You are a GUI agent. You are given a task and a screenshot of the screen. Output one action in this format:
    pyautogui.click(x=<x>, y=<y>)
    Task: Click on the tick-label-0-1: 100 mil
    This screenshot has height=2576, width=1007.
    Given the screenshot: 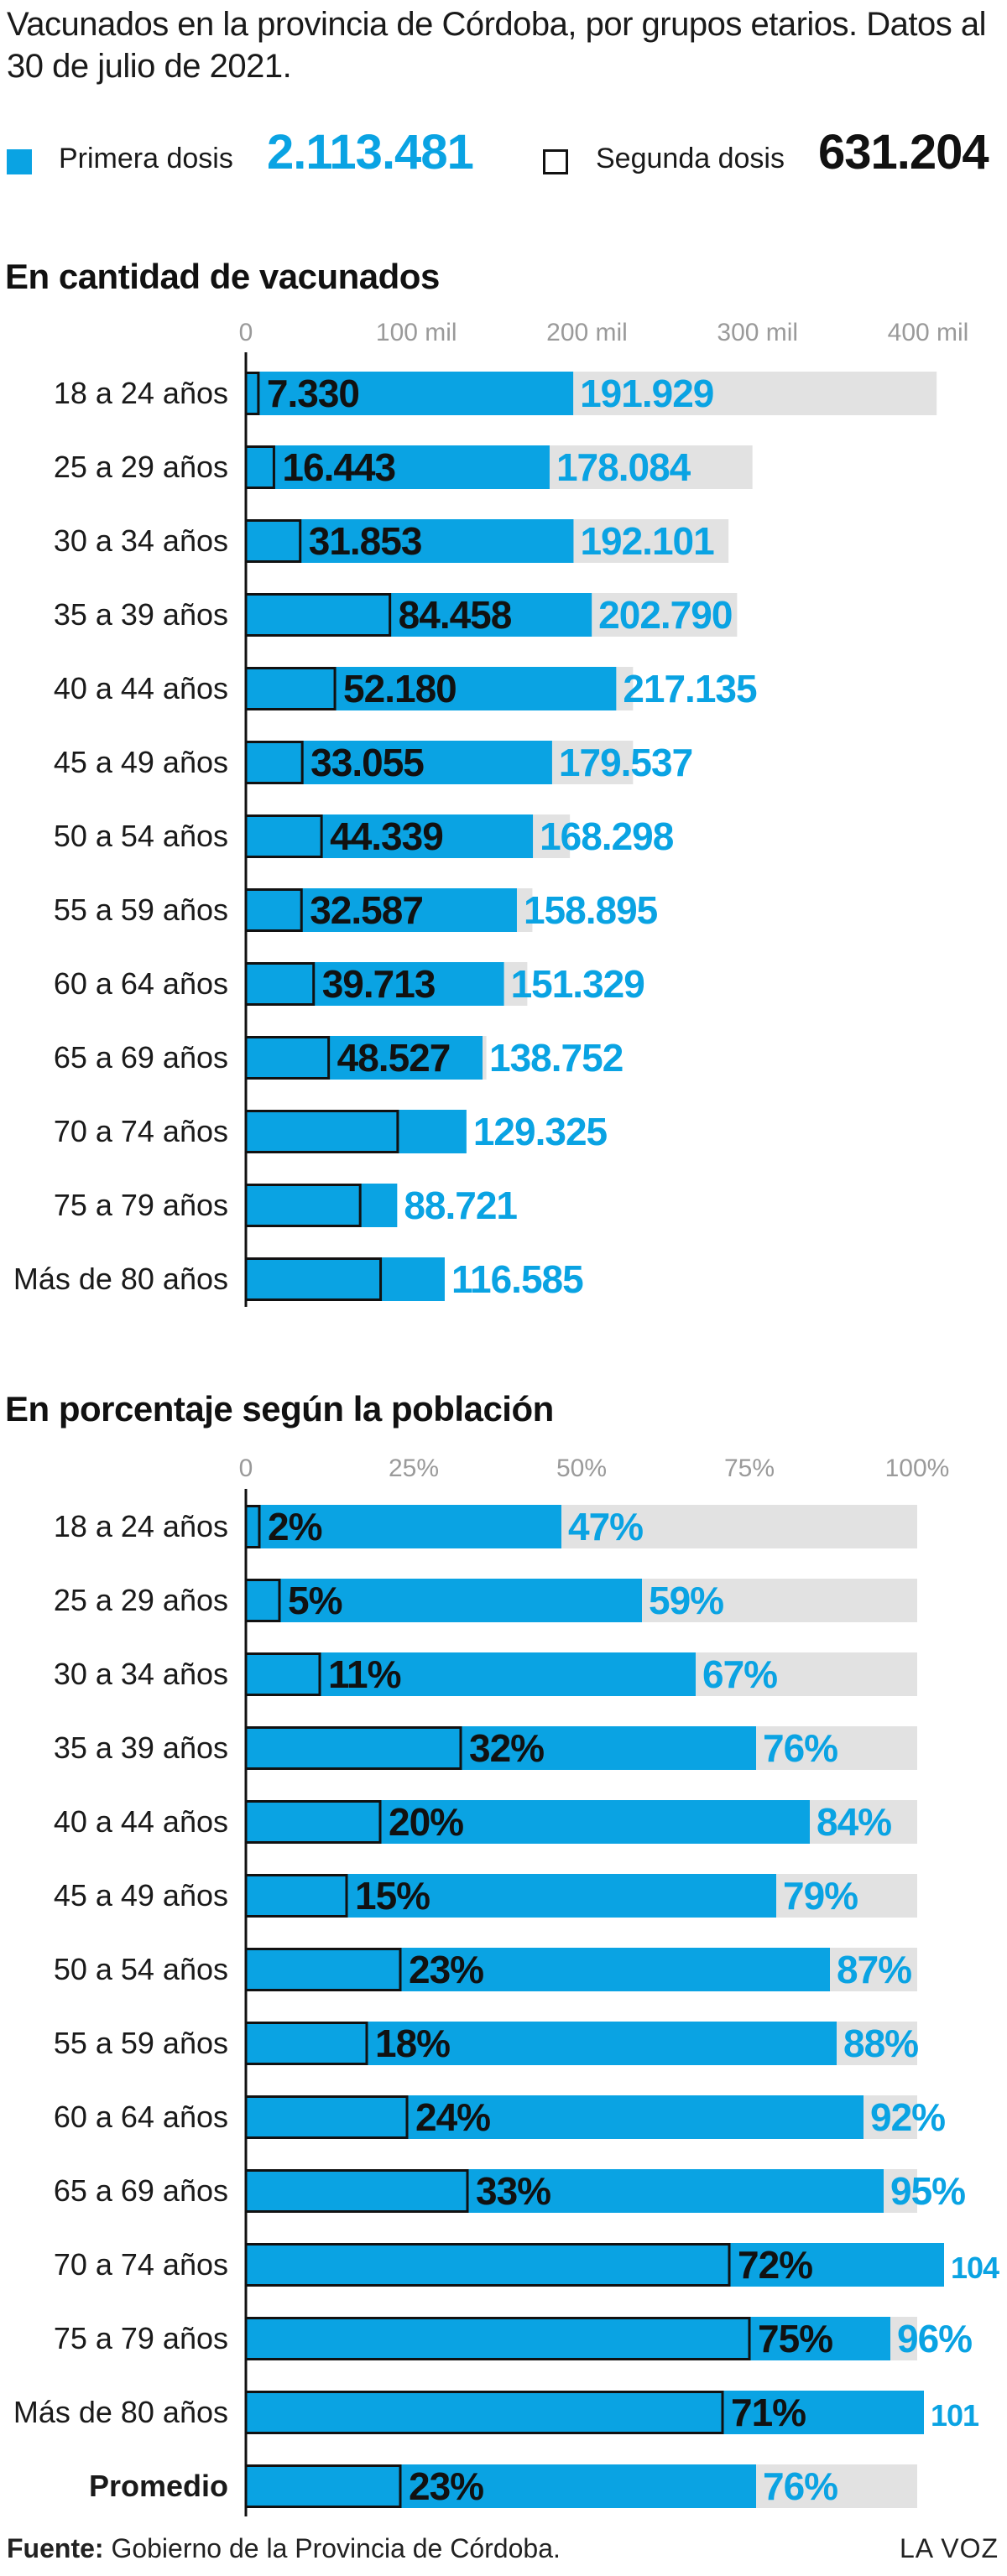 What is the action you would take?
    pyautogui.click(x=416, y=332)
    